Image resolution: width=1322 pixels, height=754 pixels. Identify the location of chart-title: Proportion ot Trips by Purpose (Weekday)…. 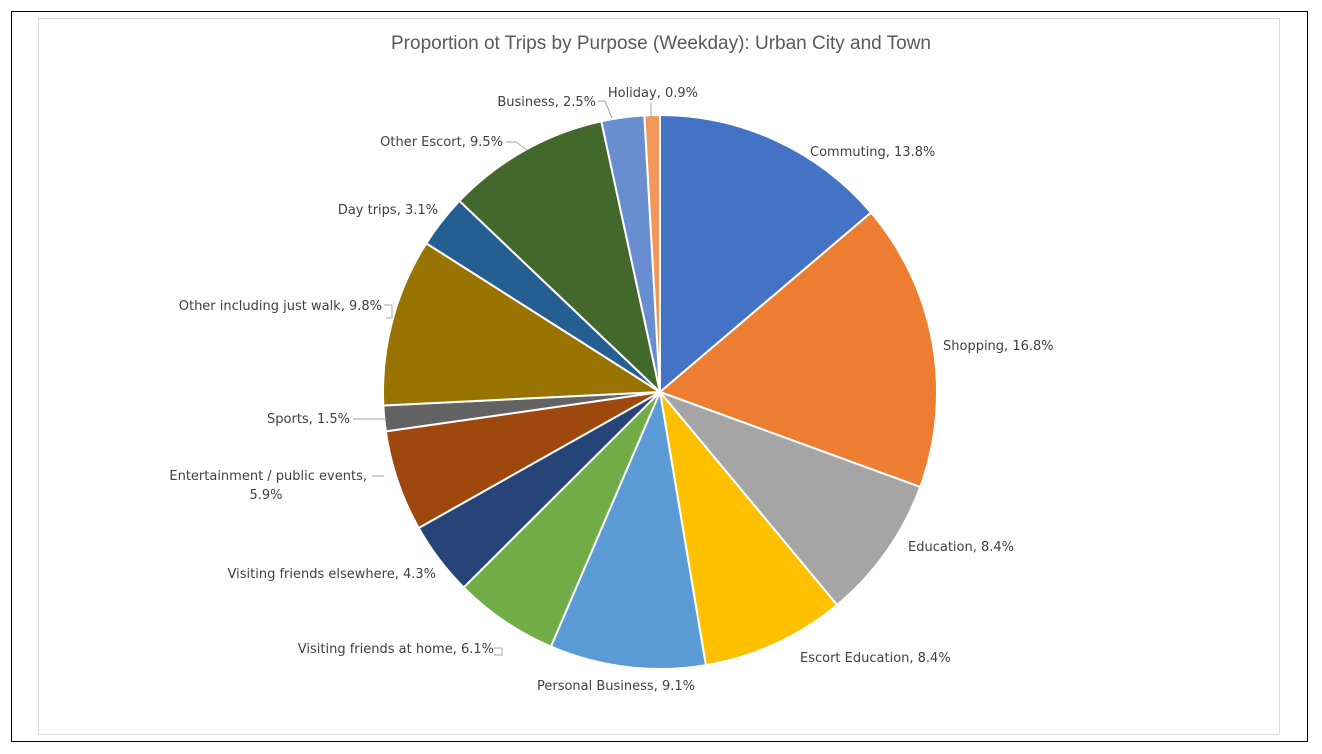
(661, 43).